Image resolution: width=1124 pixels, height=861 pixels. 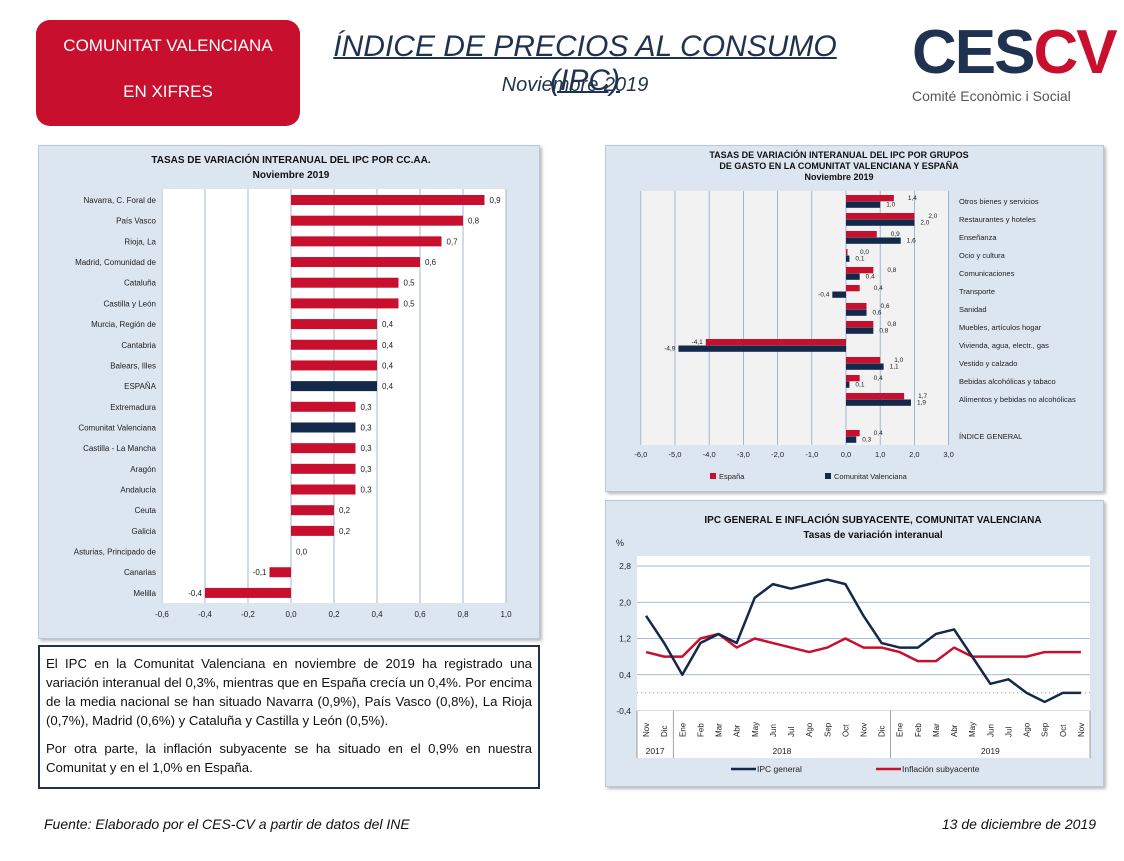 What do you see at coordinates (168, 91) in the screenshot?
I see `badge-line-2: EN XIFRES` at bounding box center [168, 91].